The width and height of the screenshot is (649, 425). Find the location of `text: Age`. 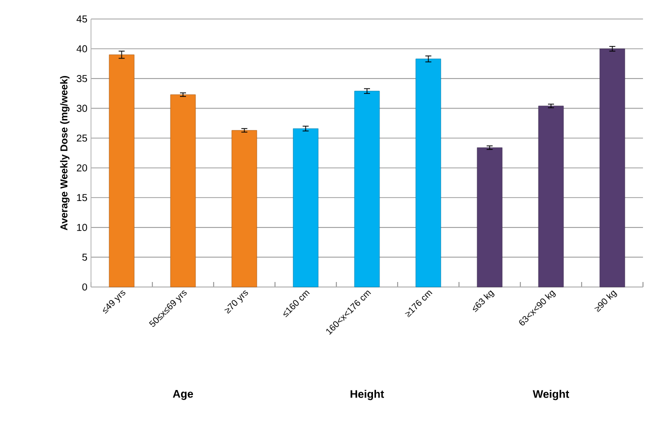

text: Age is located at coordinates (183, 395).